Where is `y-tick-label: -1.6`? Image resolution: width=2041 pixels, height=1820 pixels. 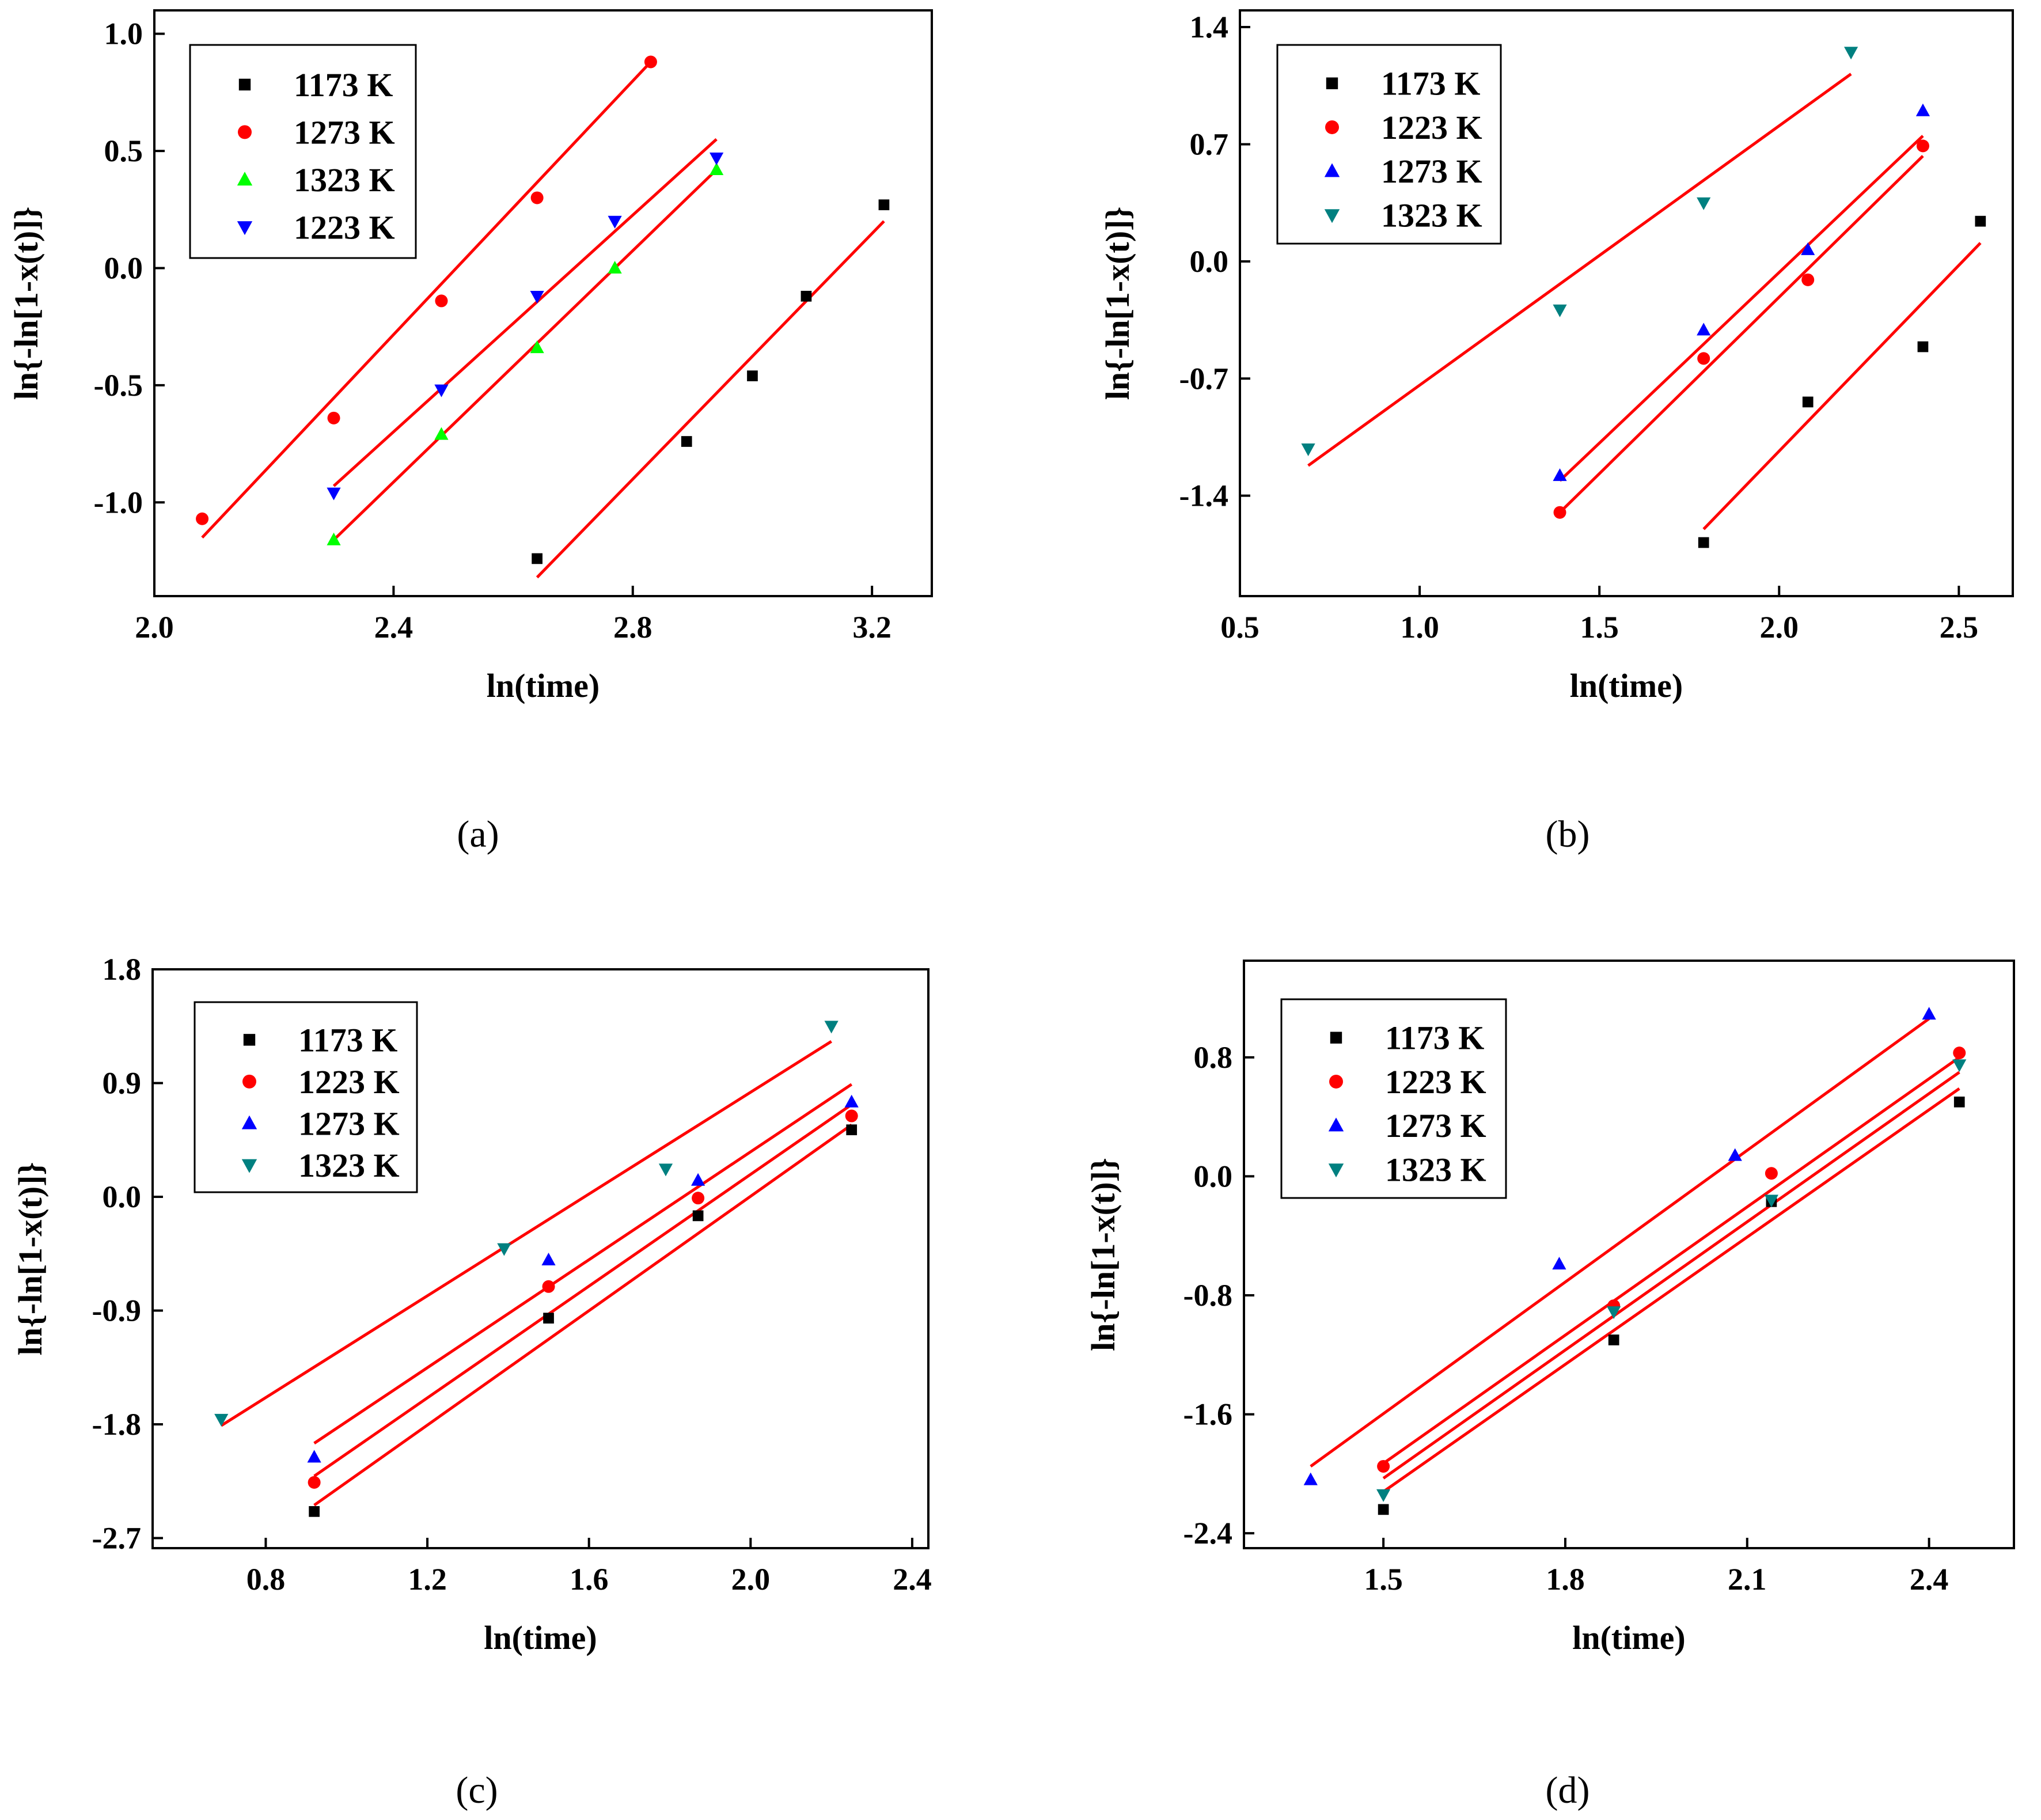
y-tick-label: -1.6 is located at coordinates (1207, 1414).